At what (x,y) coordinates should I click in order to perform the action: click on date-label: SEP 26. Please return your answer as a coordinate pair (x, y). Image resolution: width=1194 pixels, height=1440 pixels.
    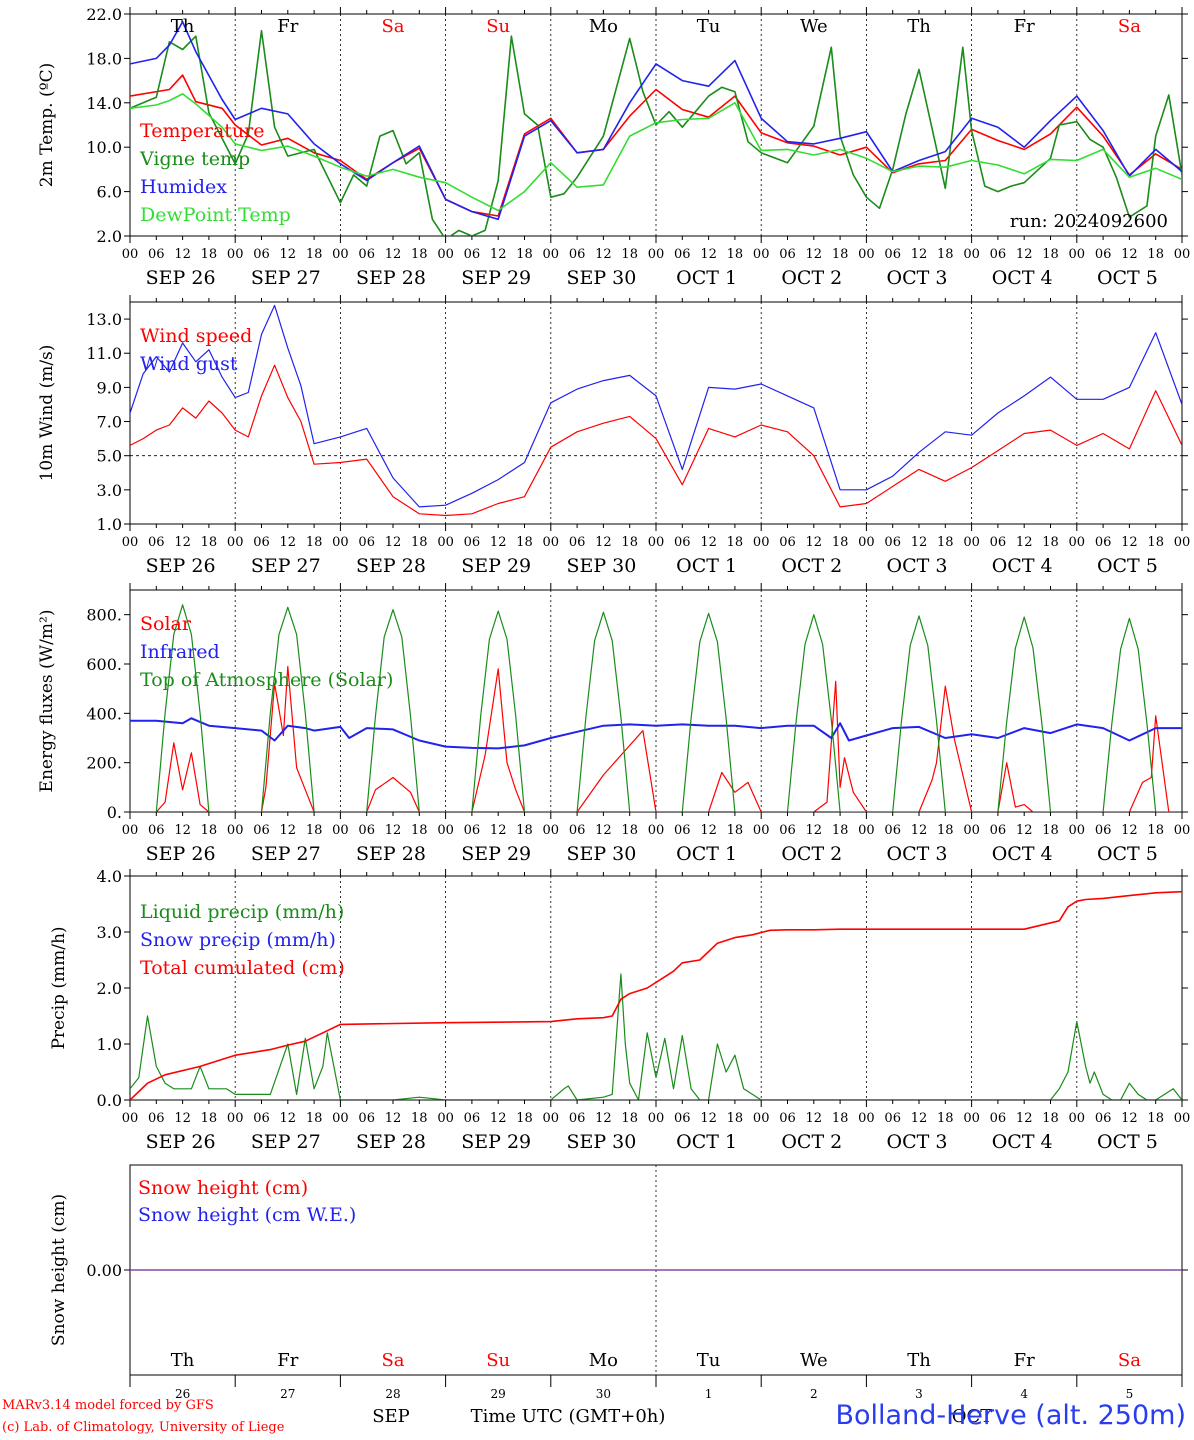
    Looking at the image, I should click on (181, 1142).